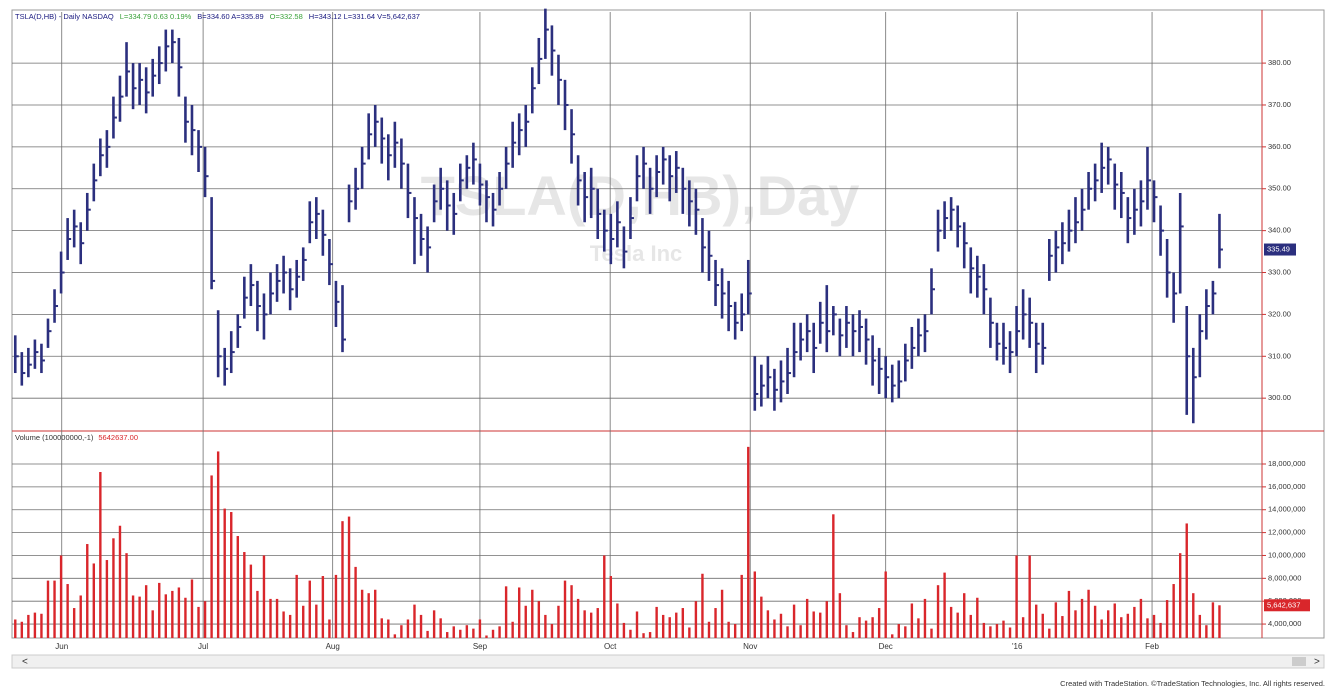 The image size is (1330, 693). What do you see at coordinates (1279, 188) in the screenshot?
I see `y-tick-label: 350.00` at bounding box center [1279, 188].